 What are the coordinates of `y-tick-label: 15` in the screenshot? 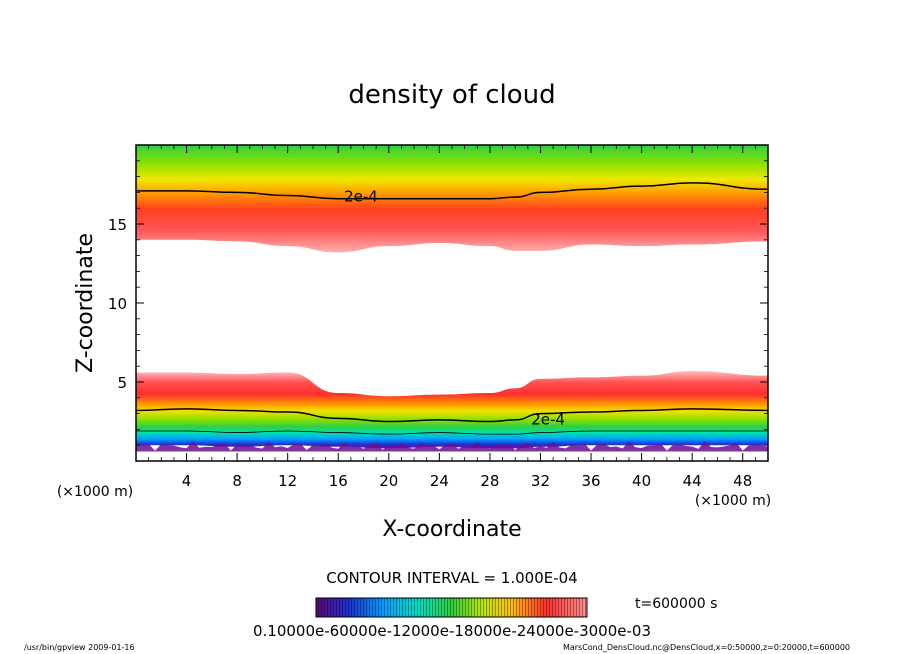 It's located at (117, 225).